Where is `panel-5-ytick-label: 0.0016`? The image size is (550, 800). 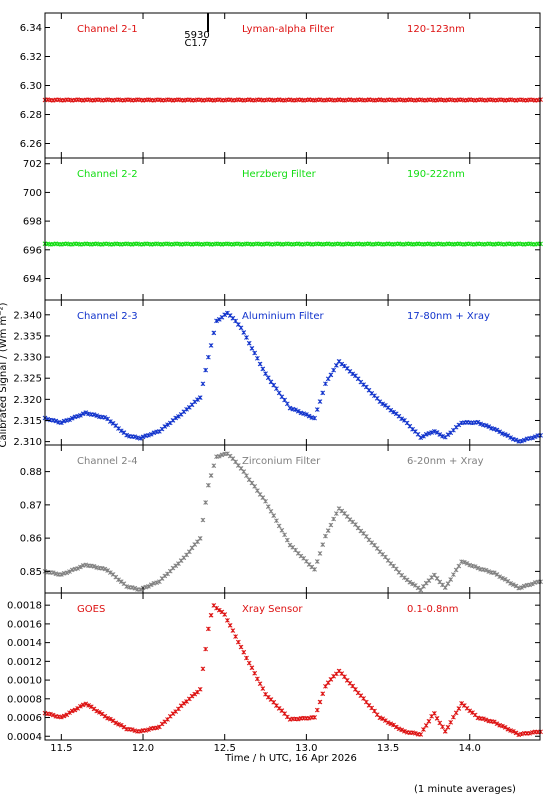
panel-5-ytick-label: 0.0016 is located at coordinates (24, 624).